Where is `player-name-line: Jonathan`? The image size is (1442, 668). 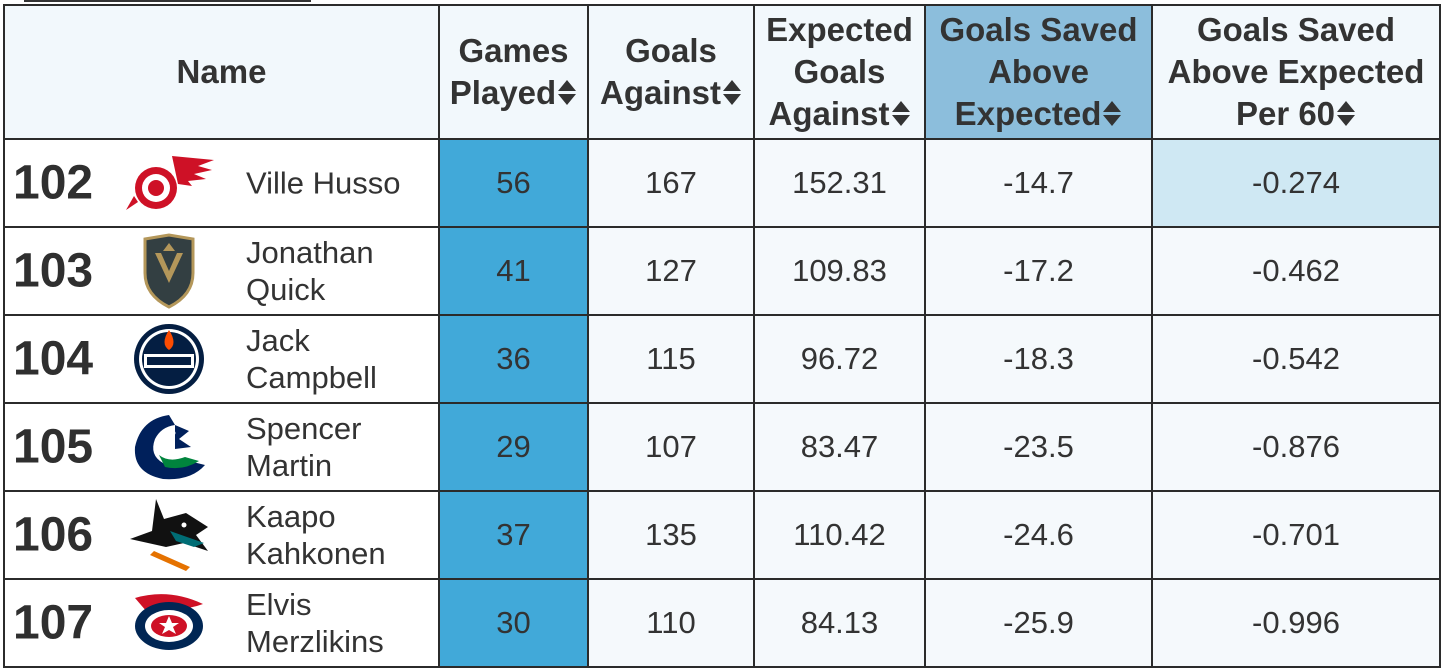 player-name-line: Jonathan is located at coordinates (310, 252).